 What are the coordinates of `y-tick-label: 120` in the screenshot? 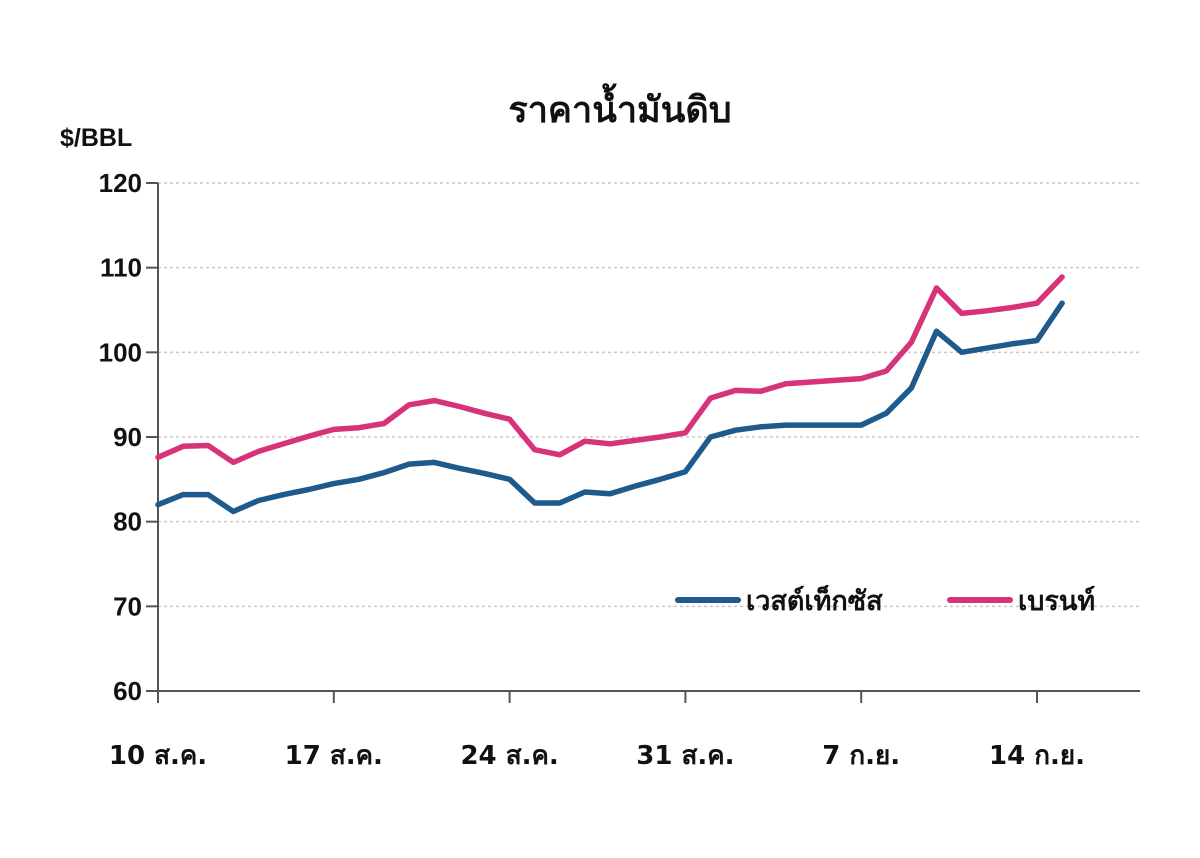 It's located at (120, 183).